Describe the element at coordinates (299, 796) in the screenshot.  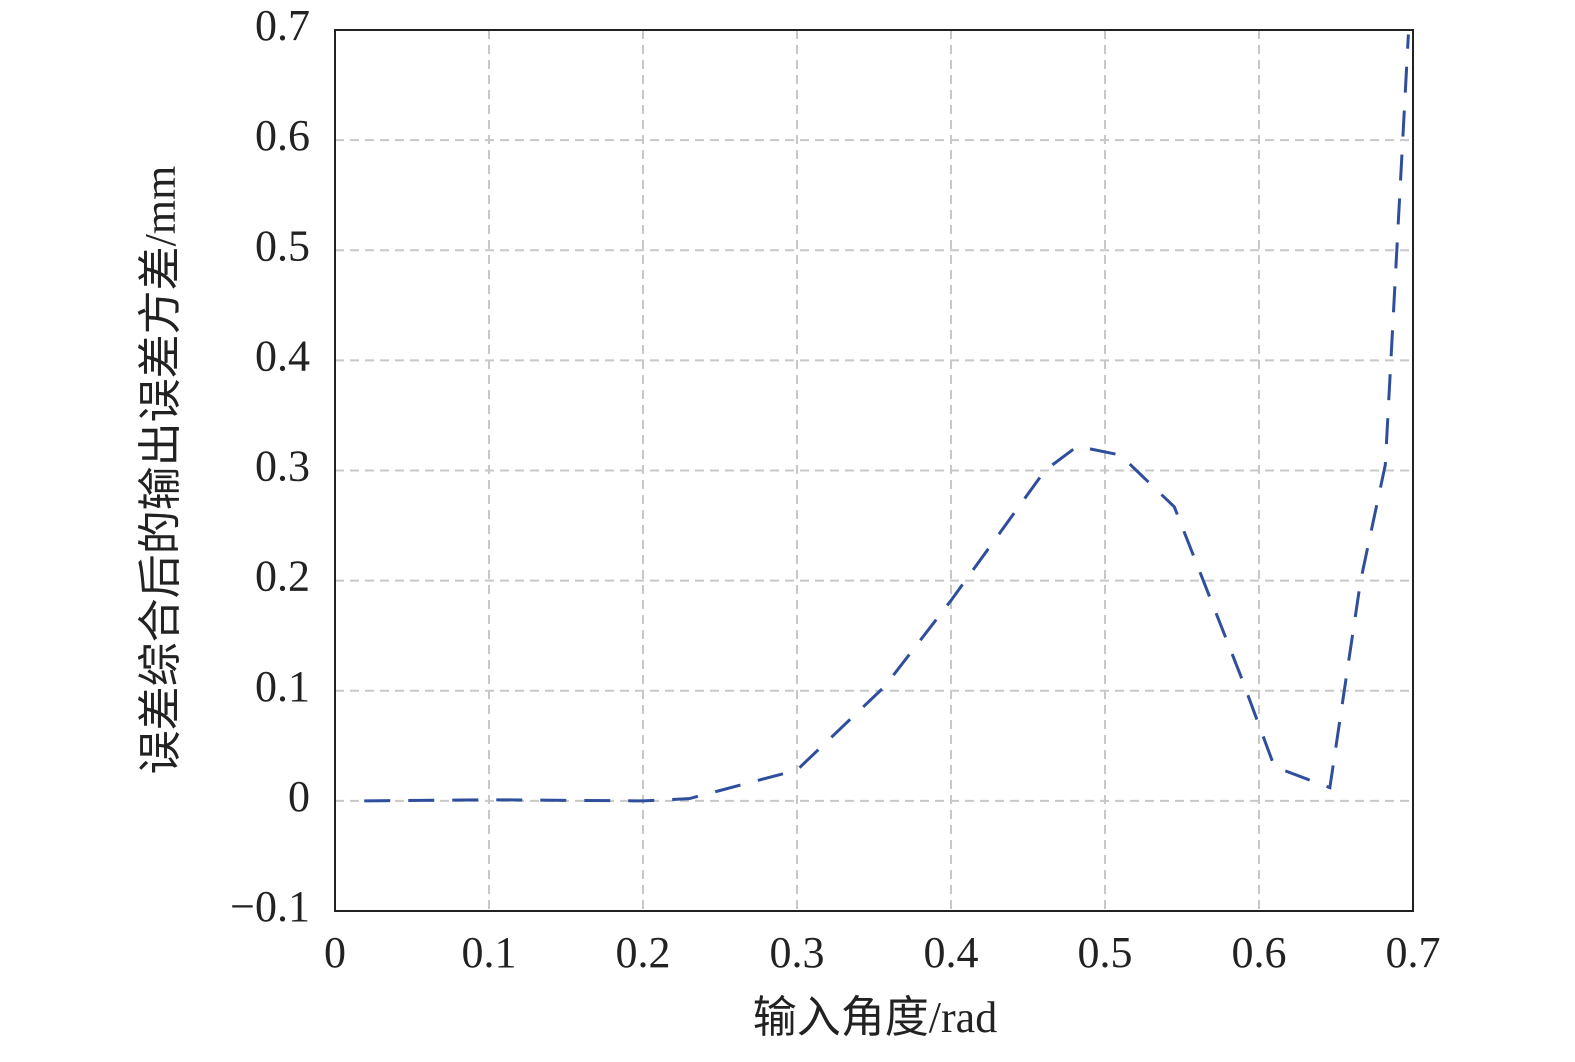
I see `y-tick-label: 0` at that location.